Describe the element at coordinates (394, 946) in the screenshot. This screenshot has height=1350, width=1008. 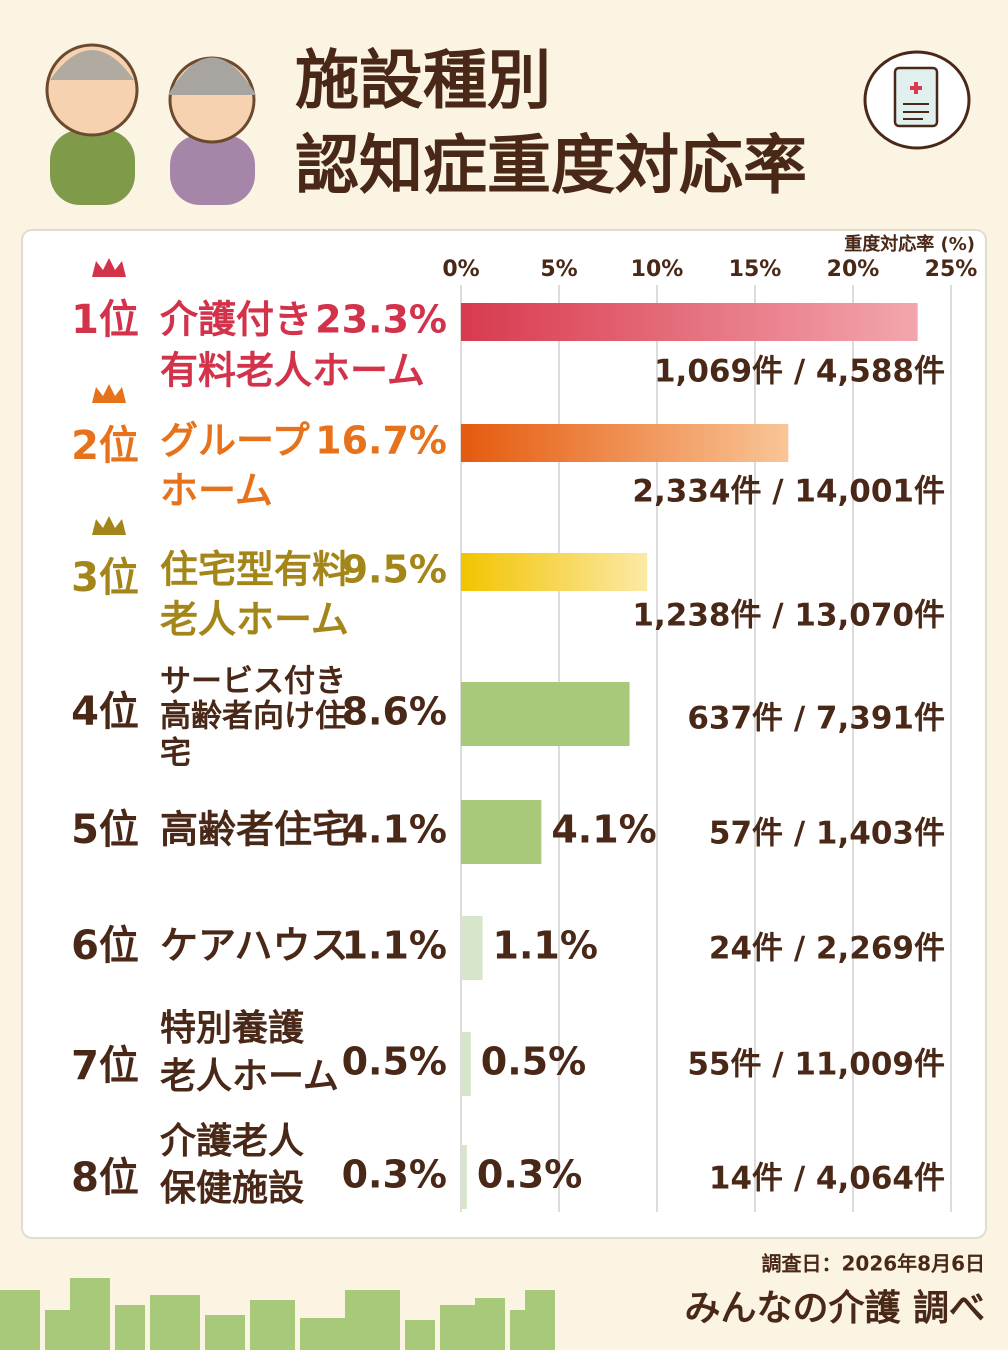
I see `value-label: 1.1%` at that location.